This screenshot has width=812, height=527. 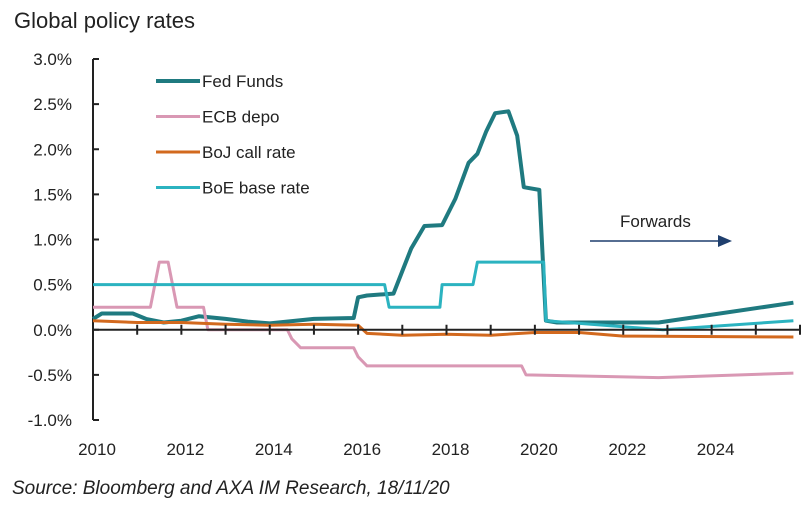 What do you see at coordinates (655, 221) in the screenshot?
I see `forwards-annotation: Forwards` at bounding box center [655, 221].